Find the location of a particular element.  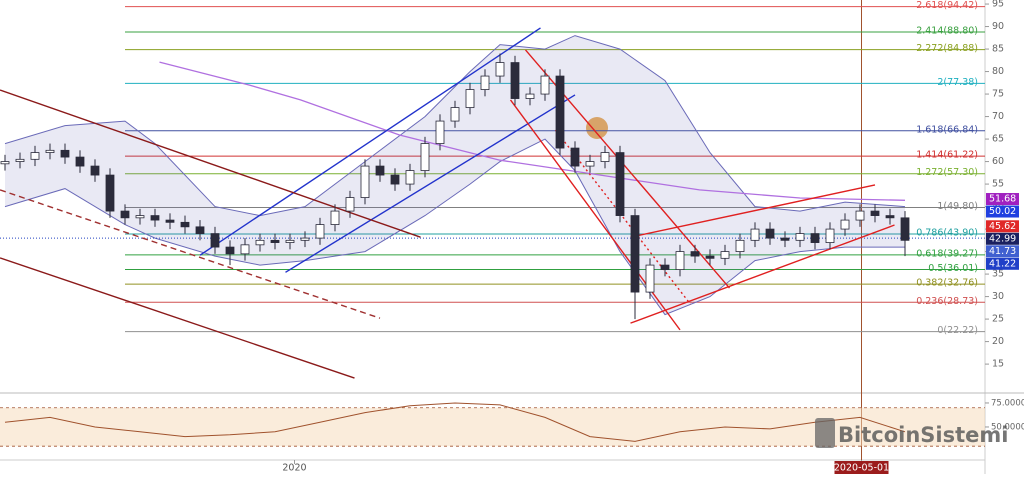

rsi-tick-label: 50.0000 is located at coordinates (1007, 427).